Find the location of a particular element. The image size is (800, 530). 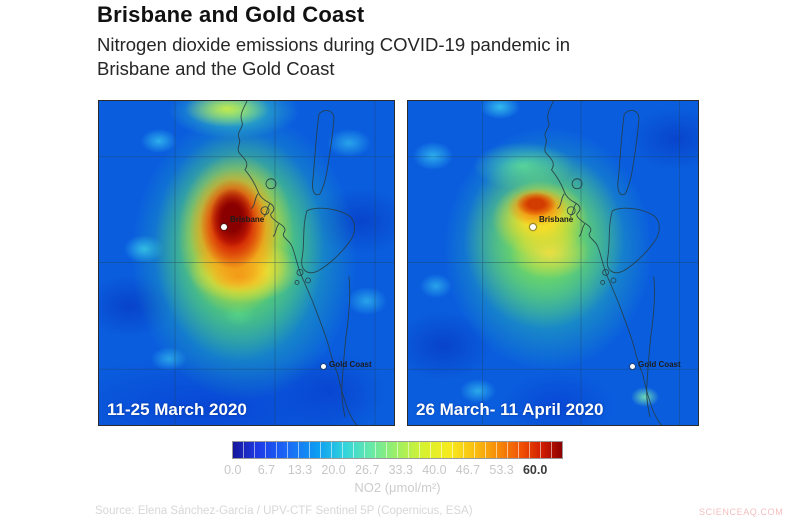

date-caption-right: 26 March- 11 April 2020 is located at coordinates (510, 409).